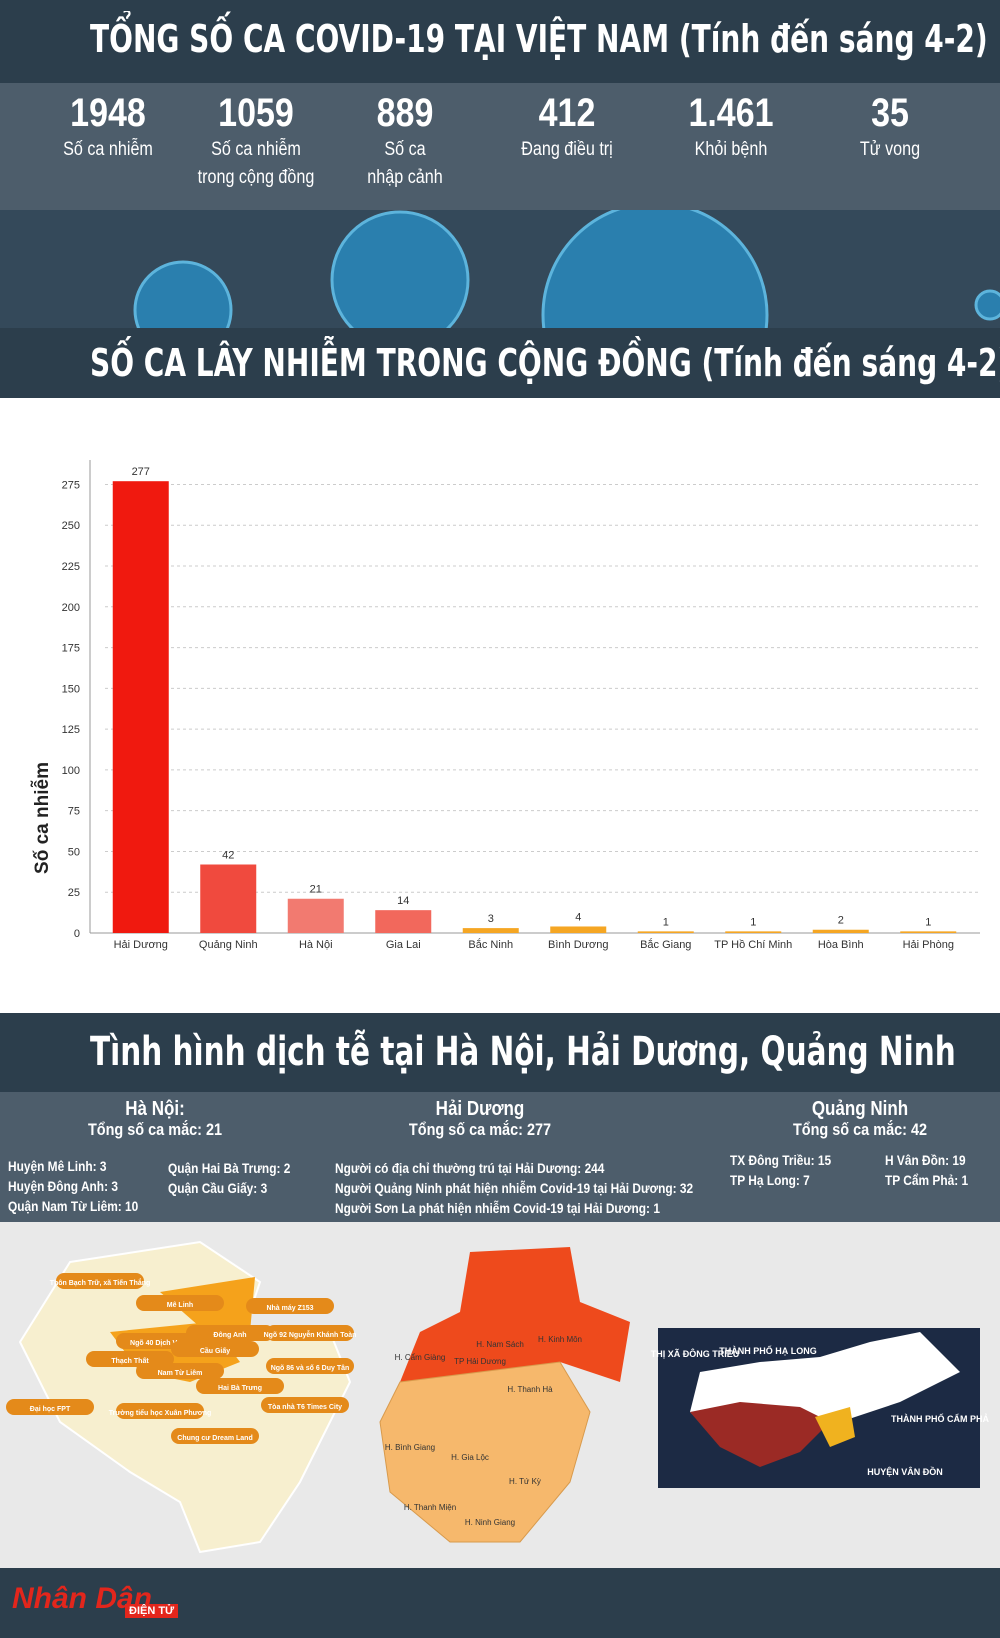  What do you see at coordinates (63, 1186) in the screenshot?
I see `region-detail: Huyện Đông Anh: 3` at bounding box center [63, 1186].